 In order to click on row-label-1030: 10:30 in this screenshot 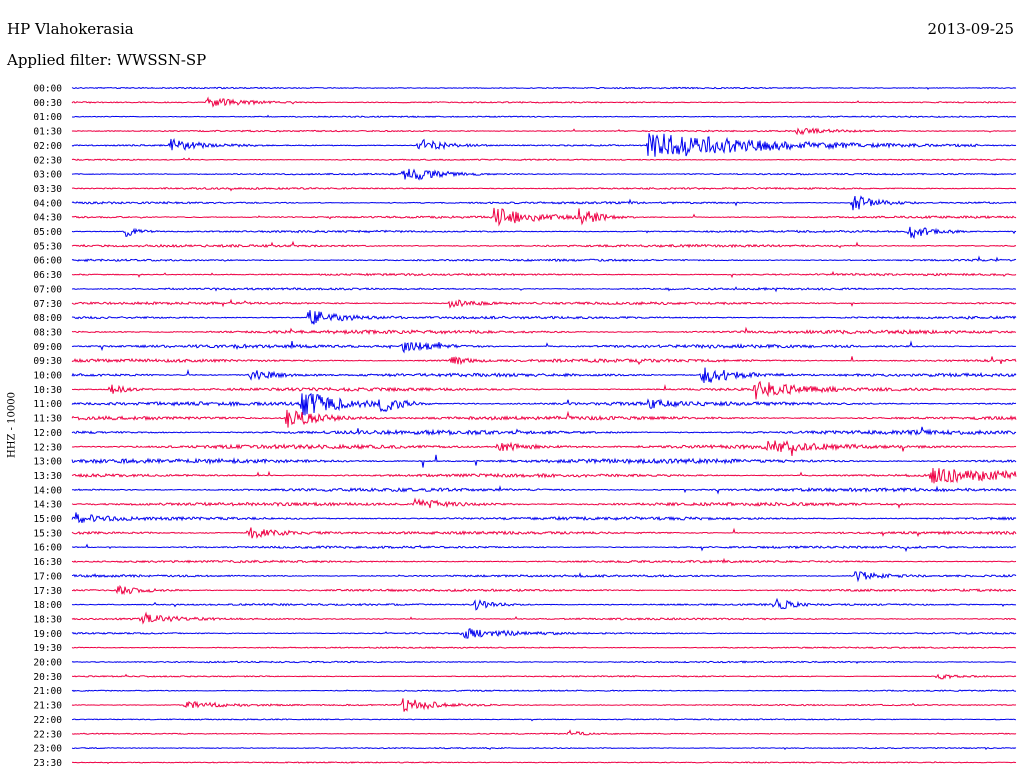, I will do `click(47, 390)`.